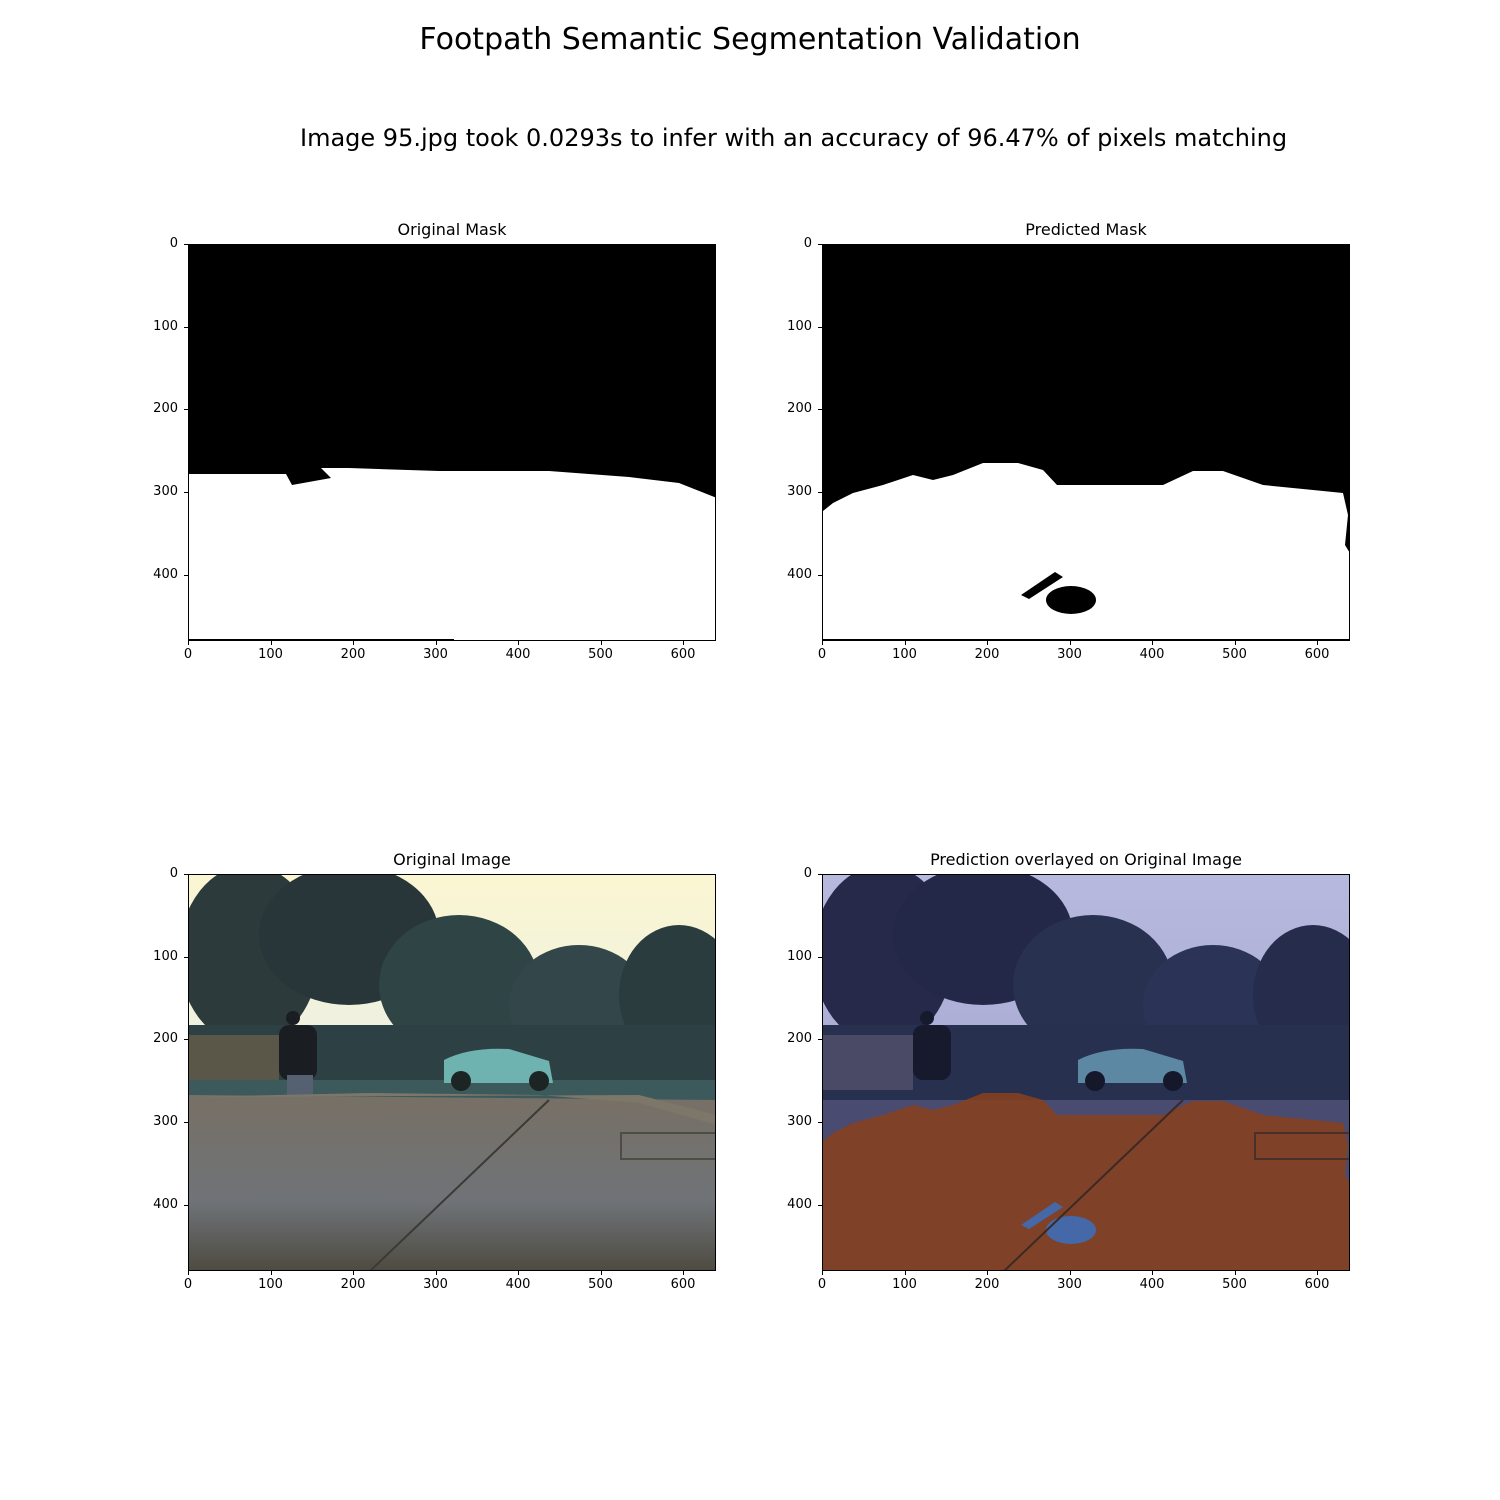 The height and width of the screenshot is (1500, 1500). I want to click on panel-title-original-image: Original Image, so click(452, 859).